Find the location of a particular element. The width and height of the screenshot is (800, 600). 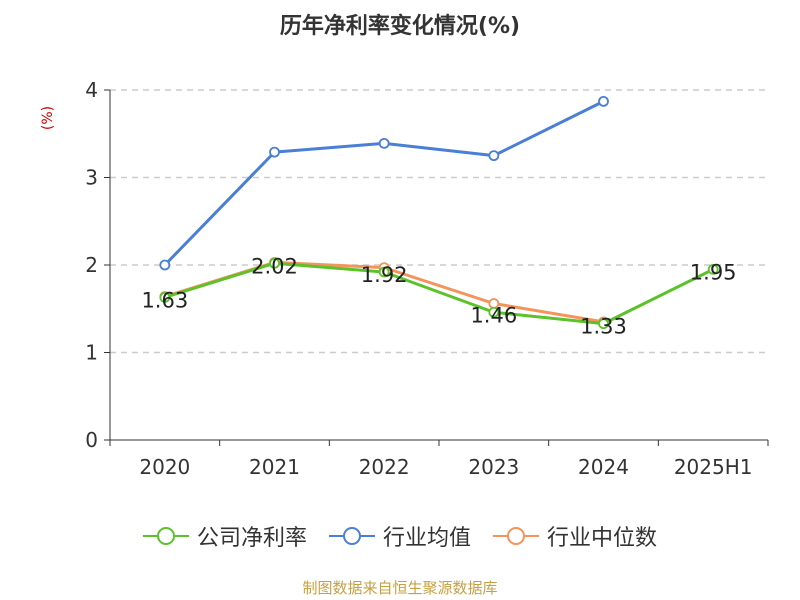

series-0-point-2024 is located at coordinates (603, 324).